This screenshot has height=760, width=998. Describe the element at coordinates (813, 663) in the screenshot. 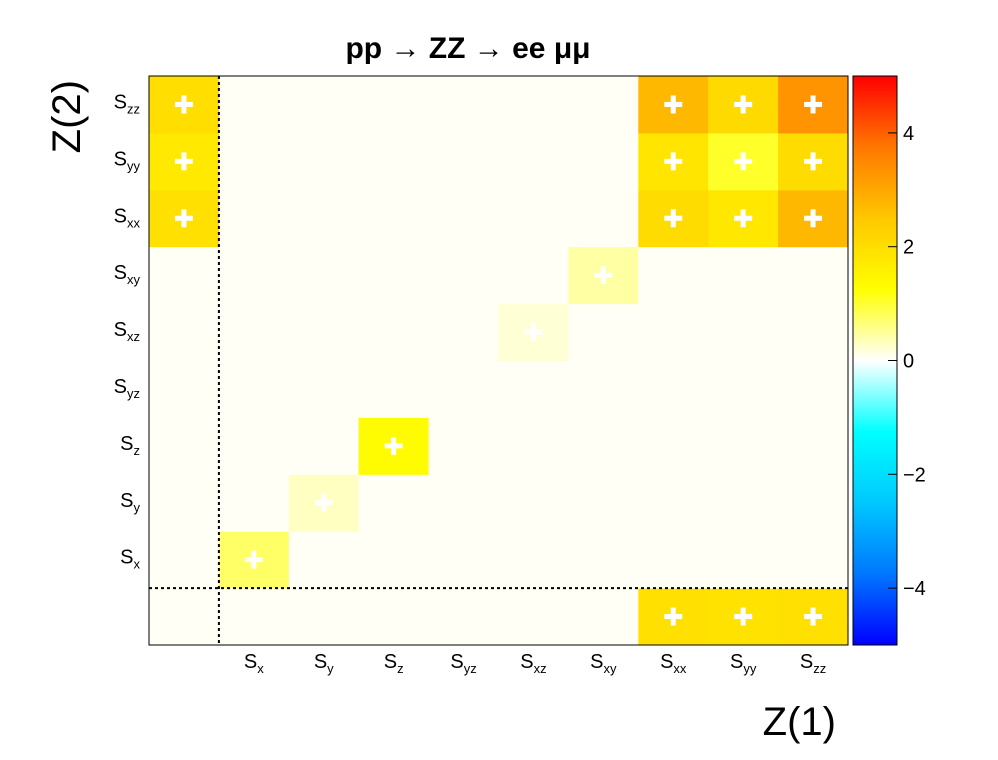

I see `x-tick-label: Szz` at that location.